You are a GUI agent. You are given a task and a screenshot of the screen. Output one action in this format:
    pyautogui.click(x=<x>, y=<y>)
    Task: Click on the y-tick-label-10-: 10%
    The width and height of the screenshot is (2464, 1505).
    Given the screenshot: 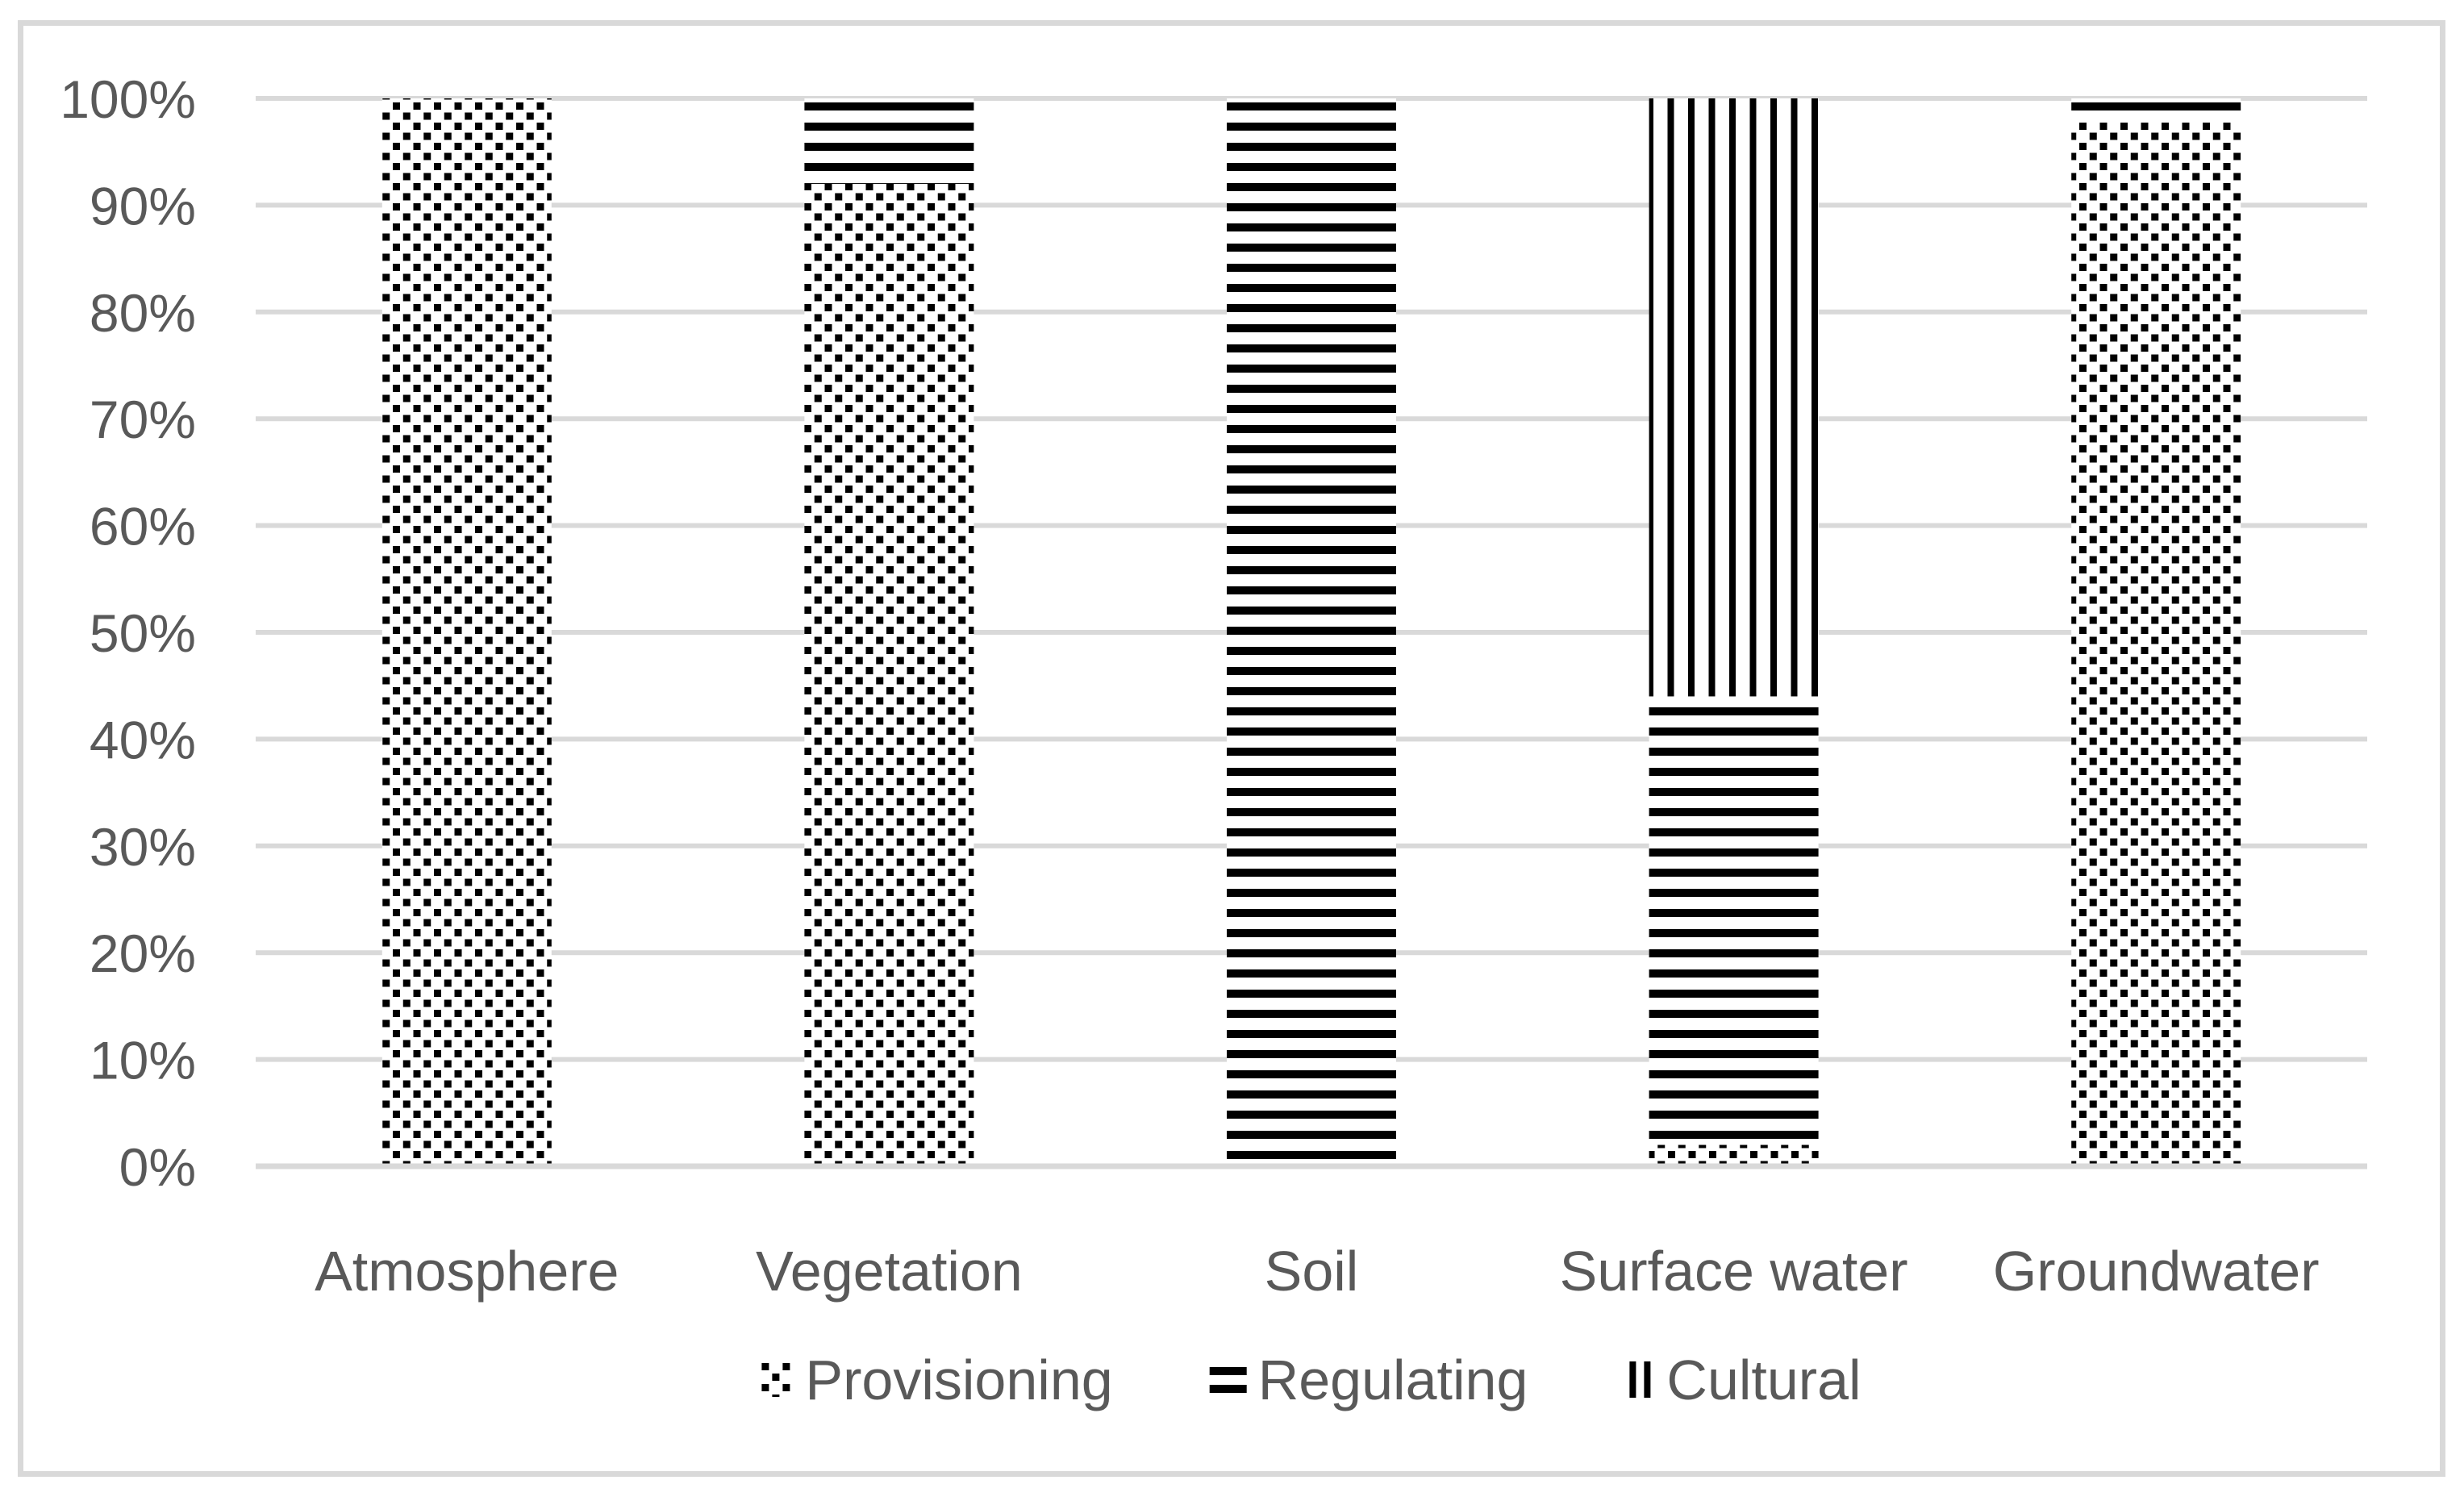 What is the action you would take?
    pyautogui.click(x=143, y=1060)
    